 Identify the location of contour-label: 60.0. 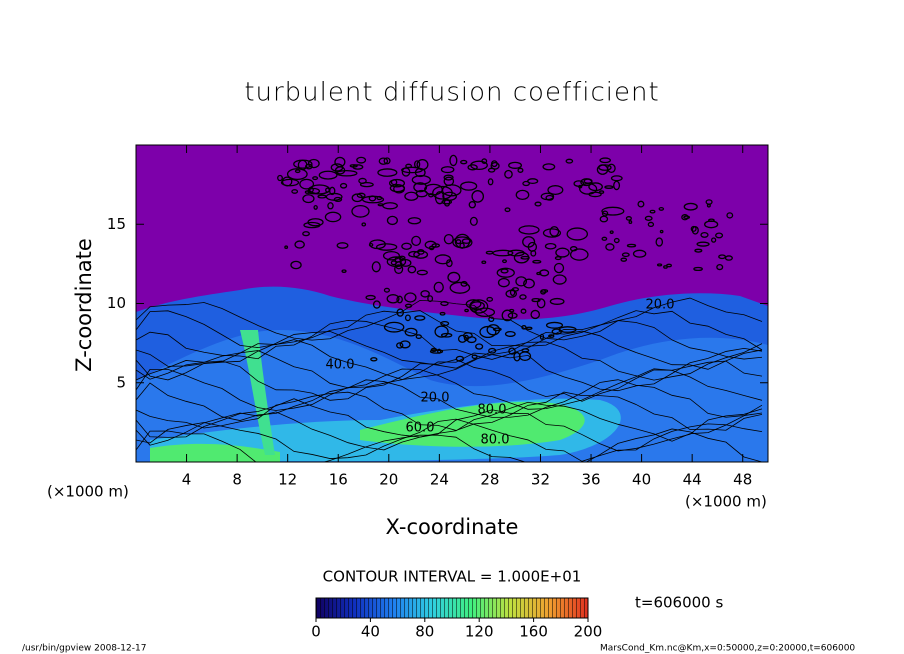
(420, 428).